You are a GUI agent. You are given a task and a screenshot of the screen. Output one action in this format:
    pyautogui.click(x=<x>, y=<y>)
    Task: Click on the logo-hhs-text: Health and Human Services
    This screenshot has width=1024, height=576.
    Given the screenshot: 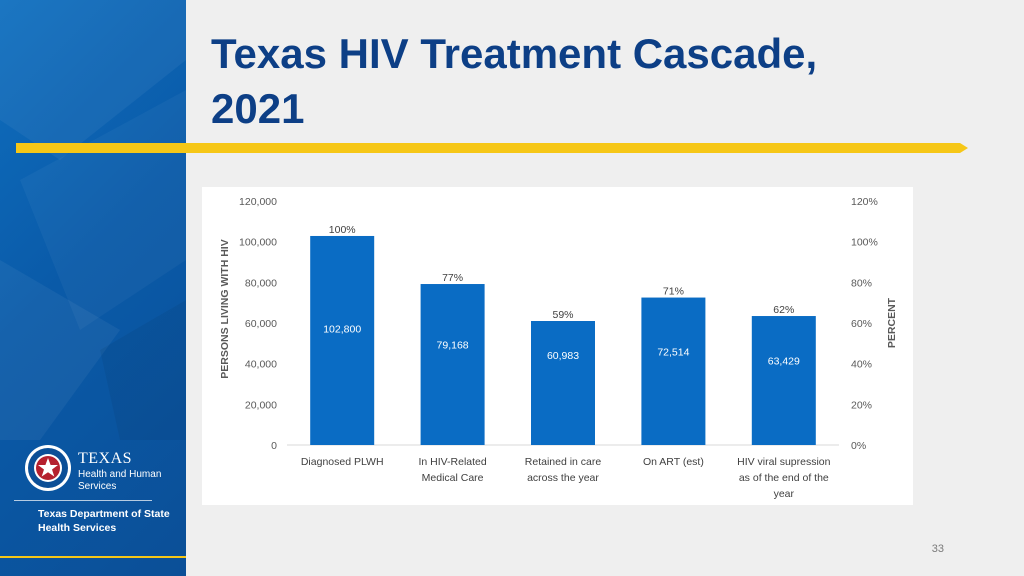 What is the action you would take?
    pyautogui.click(x=120, y=480)
    